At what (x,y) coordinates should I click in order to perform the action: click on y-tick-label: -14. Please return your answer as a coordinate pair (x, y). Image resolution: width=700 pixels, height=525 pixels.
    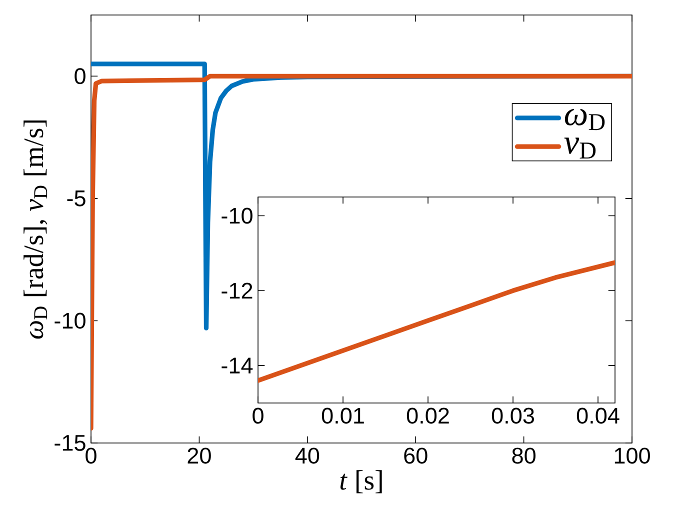
    Looking at the image, I should click on (237, 366).